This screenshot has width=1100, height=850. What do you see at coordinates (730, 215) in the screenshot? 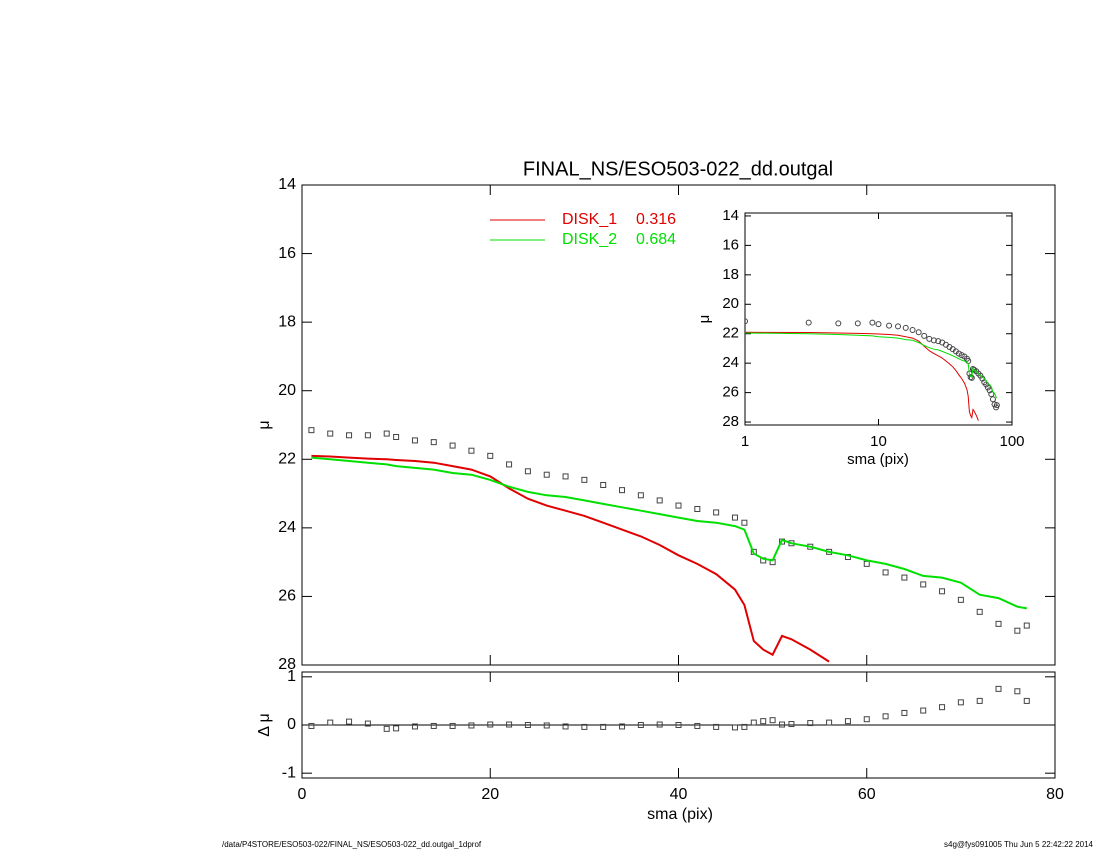
I see `y-tick-label: 14` at bounding box center [730, 215].